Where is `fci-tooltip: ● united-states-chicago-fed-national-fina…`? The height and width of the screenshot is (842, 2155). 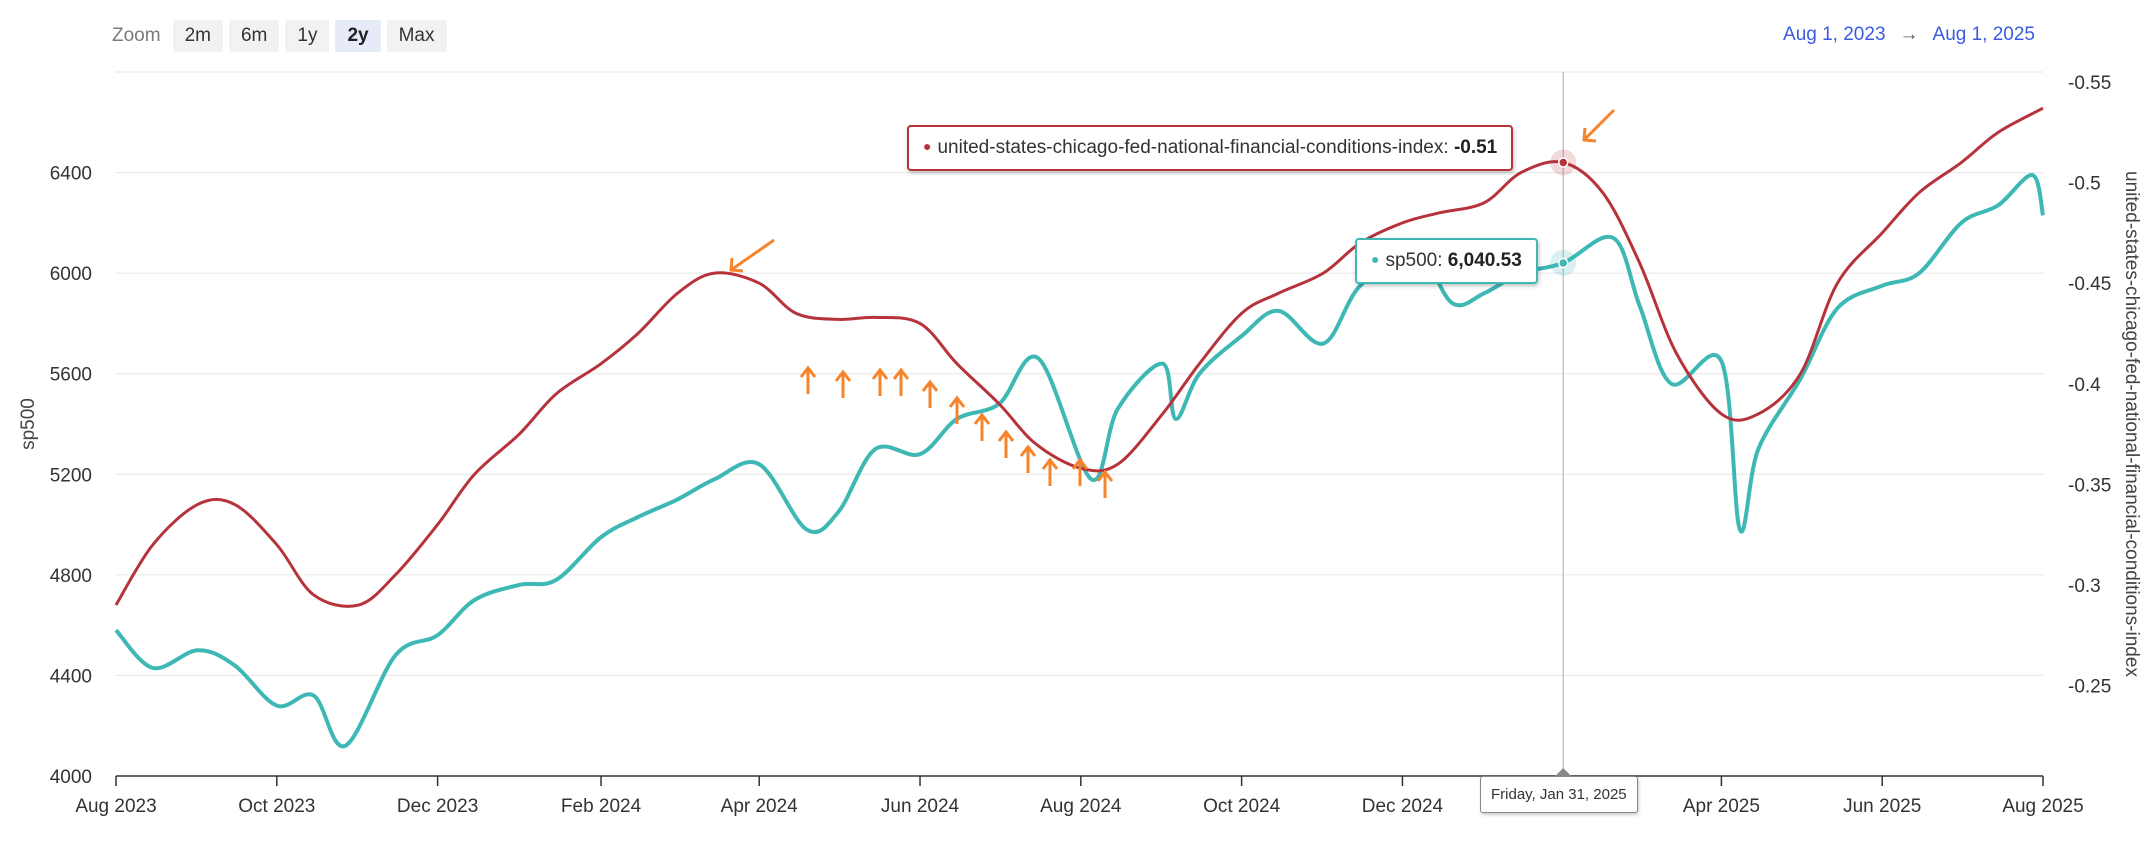
fci-tooltip: ● united-states-chicago-fed-national-fina… is located at coordinates (1210, 148).